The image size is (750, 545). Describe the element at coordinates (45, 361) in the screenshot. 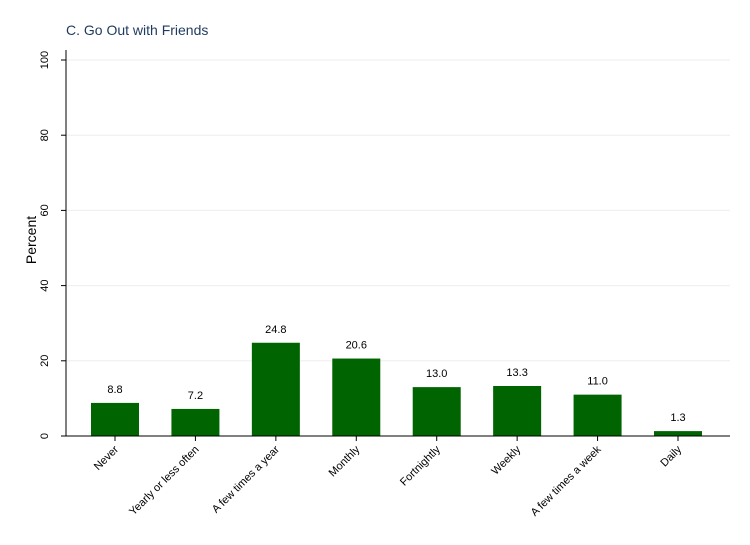

I see `y-tick-label: 20` at that location.